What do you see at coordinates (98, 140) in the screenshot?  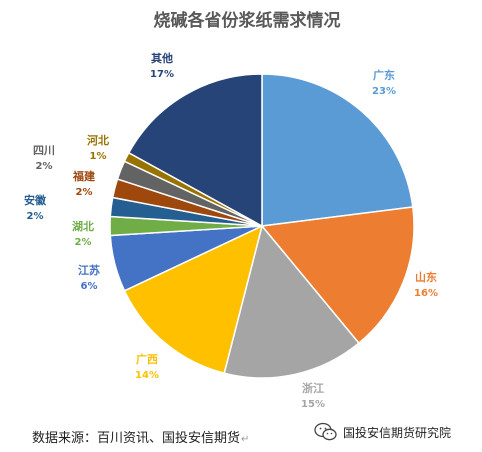 I see `slice-name-label-9: 河北` at bounding box center [98, 140].